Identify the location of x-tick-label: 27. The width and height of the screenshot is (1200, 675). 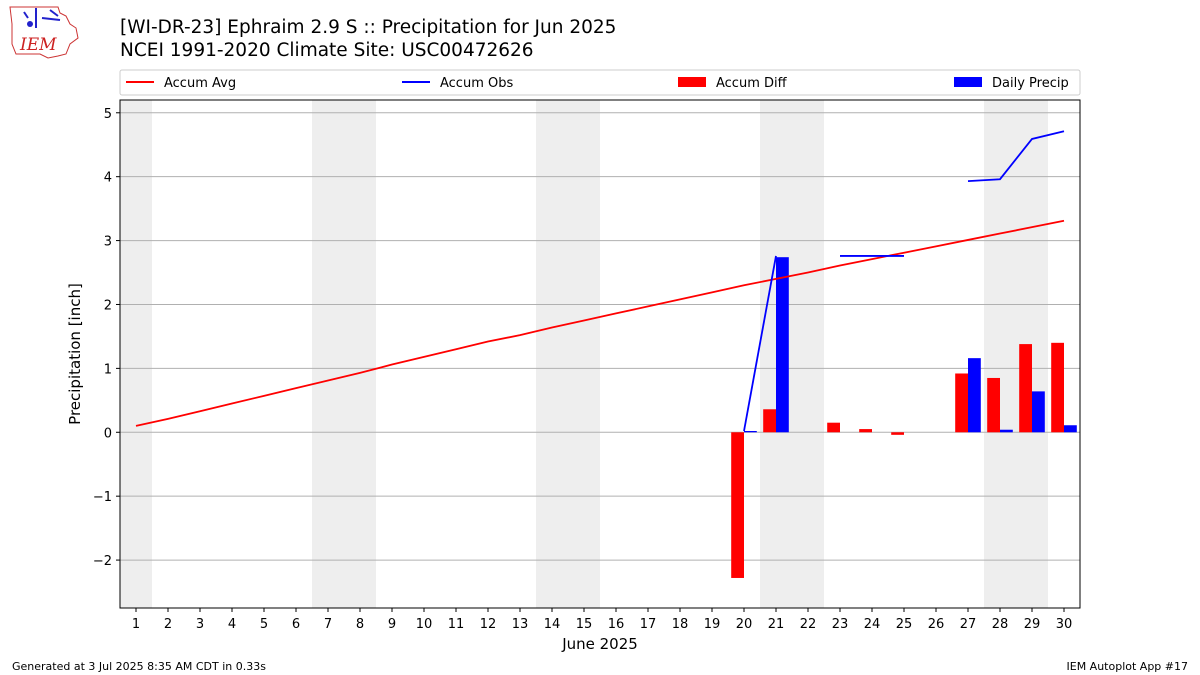
(968, 624).